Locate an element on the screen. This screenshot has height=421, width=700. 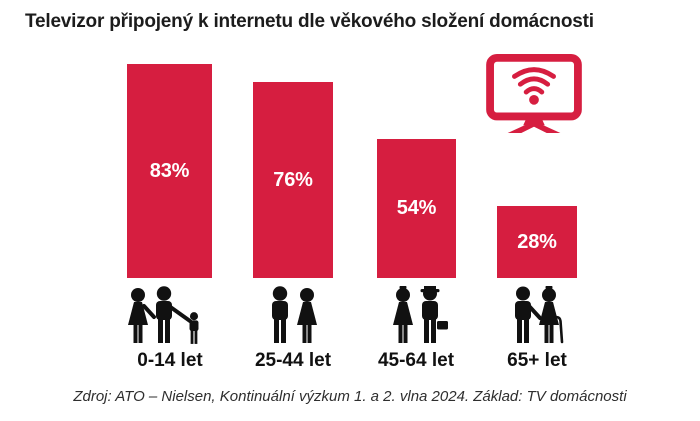
category-label-65plus: 65+ let is located at coordinates (537, 360).